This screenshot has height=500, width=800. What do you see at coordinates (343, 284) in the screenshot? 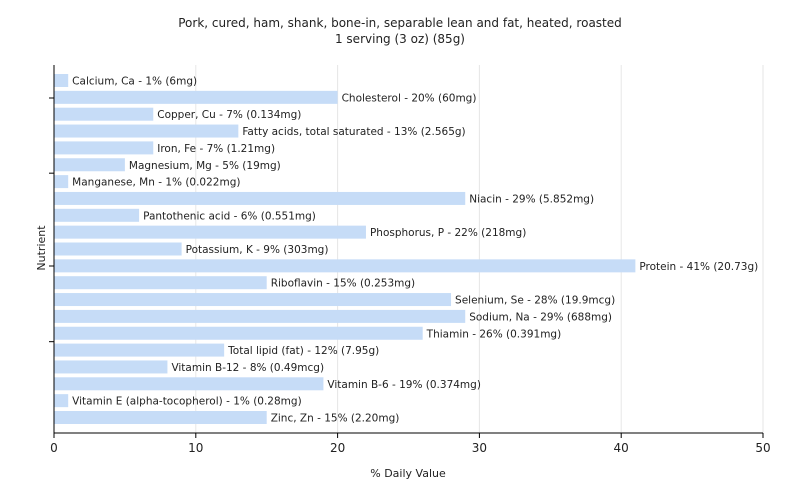
I see `bar-label: Riboflavin - 15% (0.253mg)` at bounding box center [343, 284].